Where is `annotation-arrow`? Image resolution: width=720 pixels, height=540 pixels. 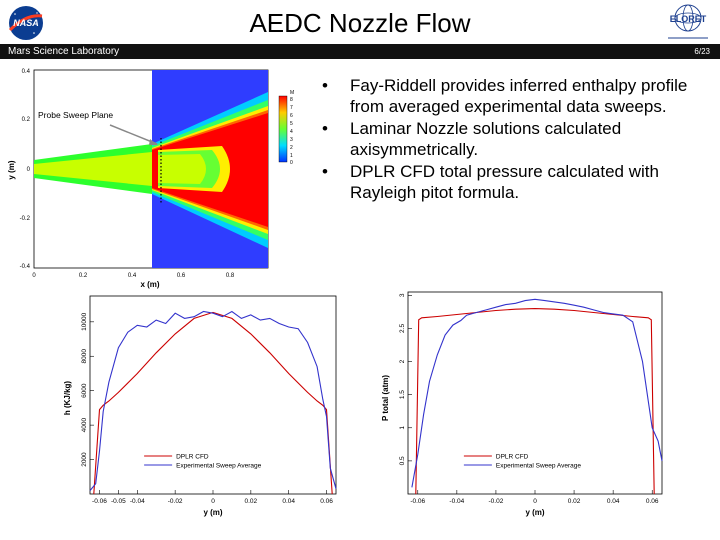 annotation-arrow is located at coordinates (133, 134).